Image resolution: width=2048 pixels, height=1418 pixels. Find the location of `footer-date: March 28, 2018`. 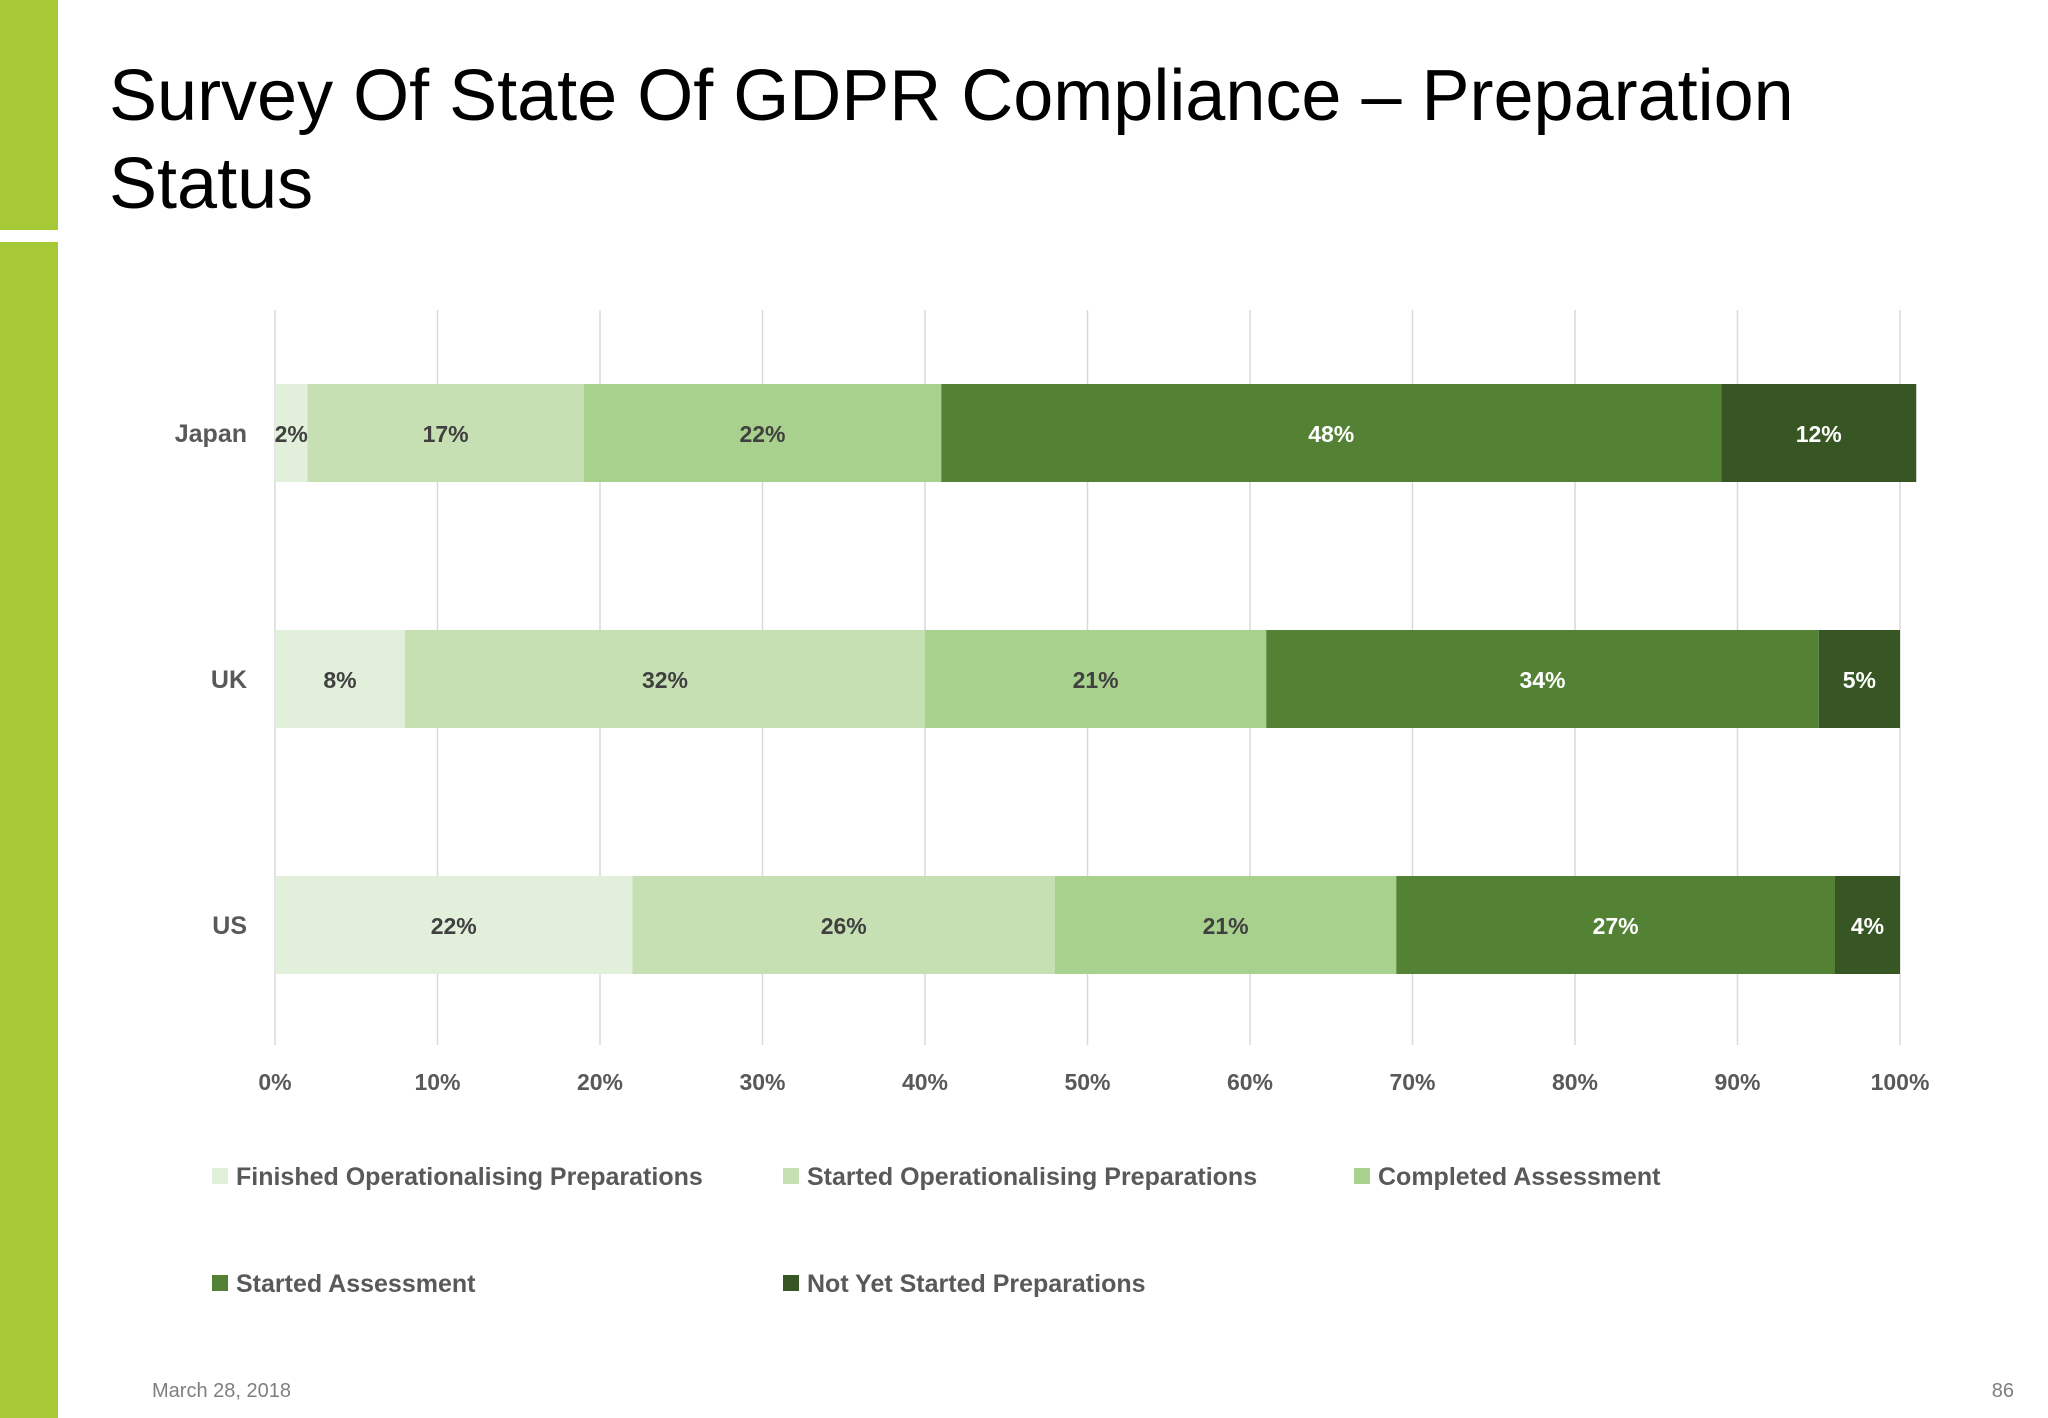

footer-date: March 28, 2018 is located at coordinates (221, 1391).